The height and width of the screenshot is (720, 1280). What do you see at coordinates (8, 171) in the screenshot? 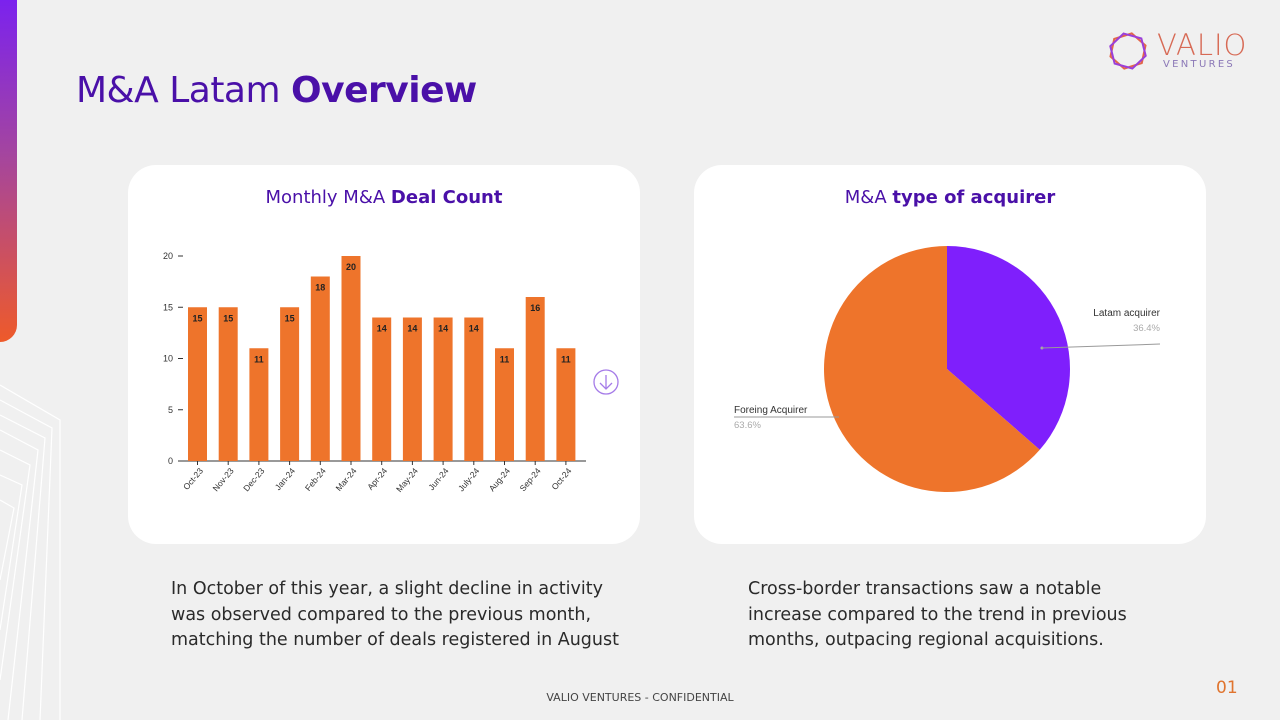
I see `accent-bar` at bounding box center [8, 171].